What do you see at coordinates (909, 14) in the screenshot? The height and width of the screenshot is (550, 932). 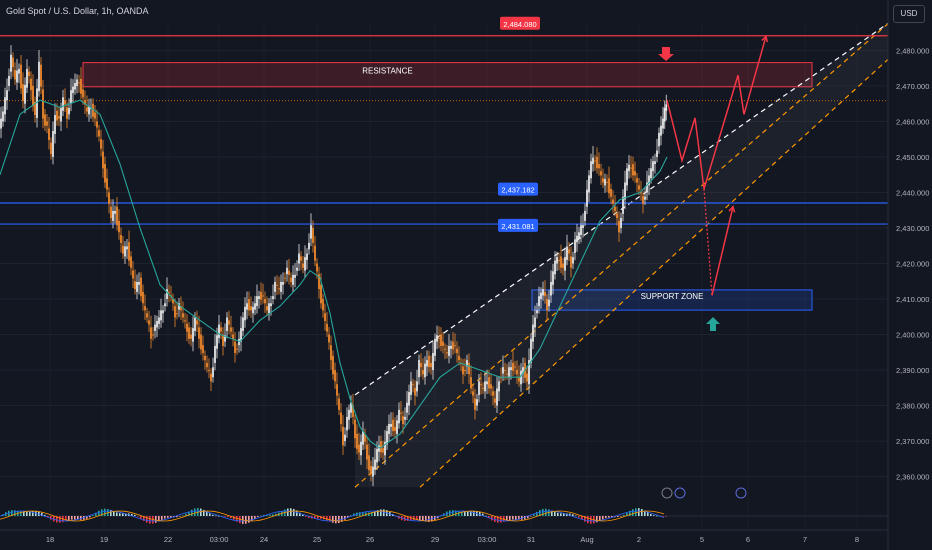 I see `currency-button: USD` at bounding box center [909, 14].